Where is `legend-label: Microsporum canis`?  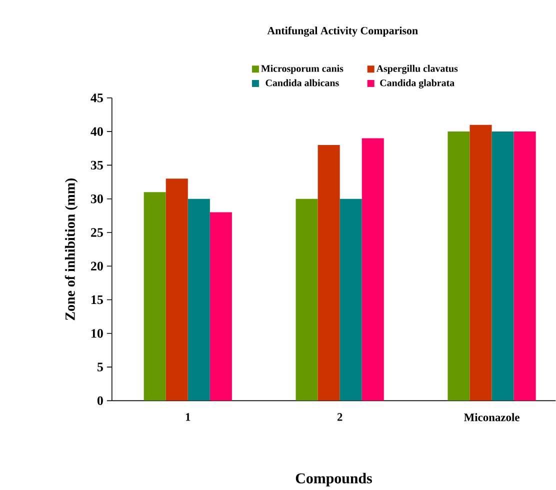
legend-label: Microsporum canis is located at coordinates (302, 69).